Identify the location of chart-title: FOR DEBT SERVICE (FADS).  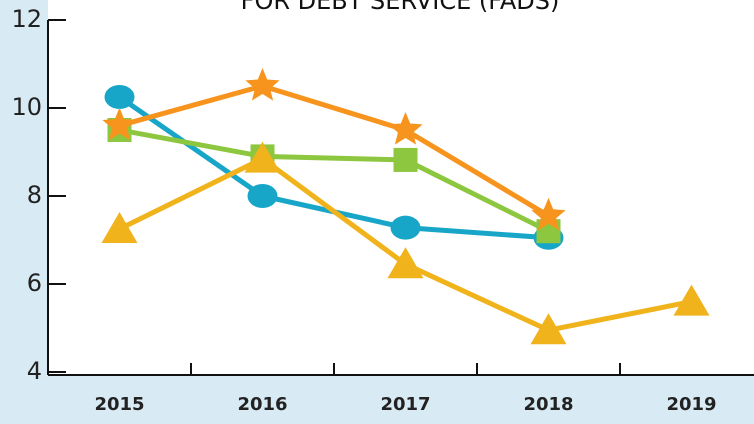
(400, 7).